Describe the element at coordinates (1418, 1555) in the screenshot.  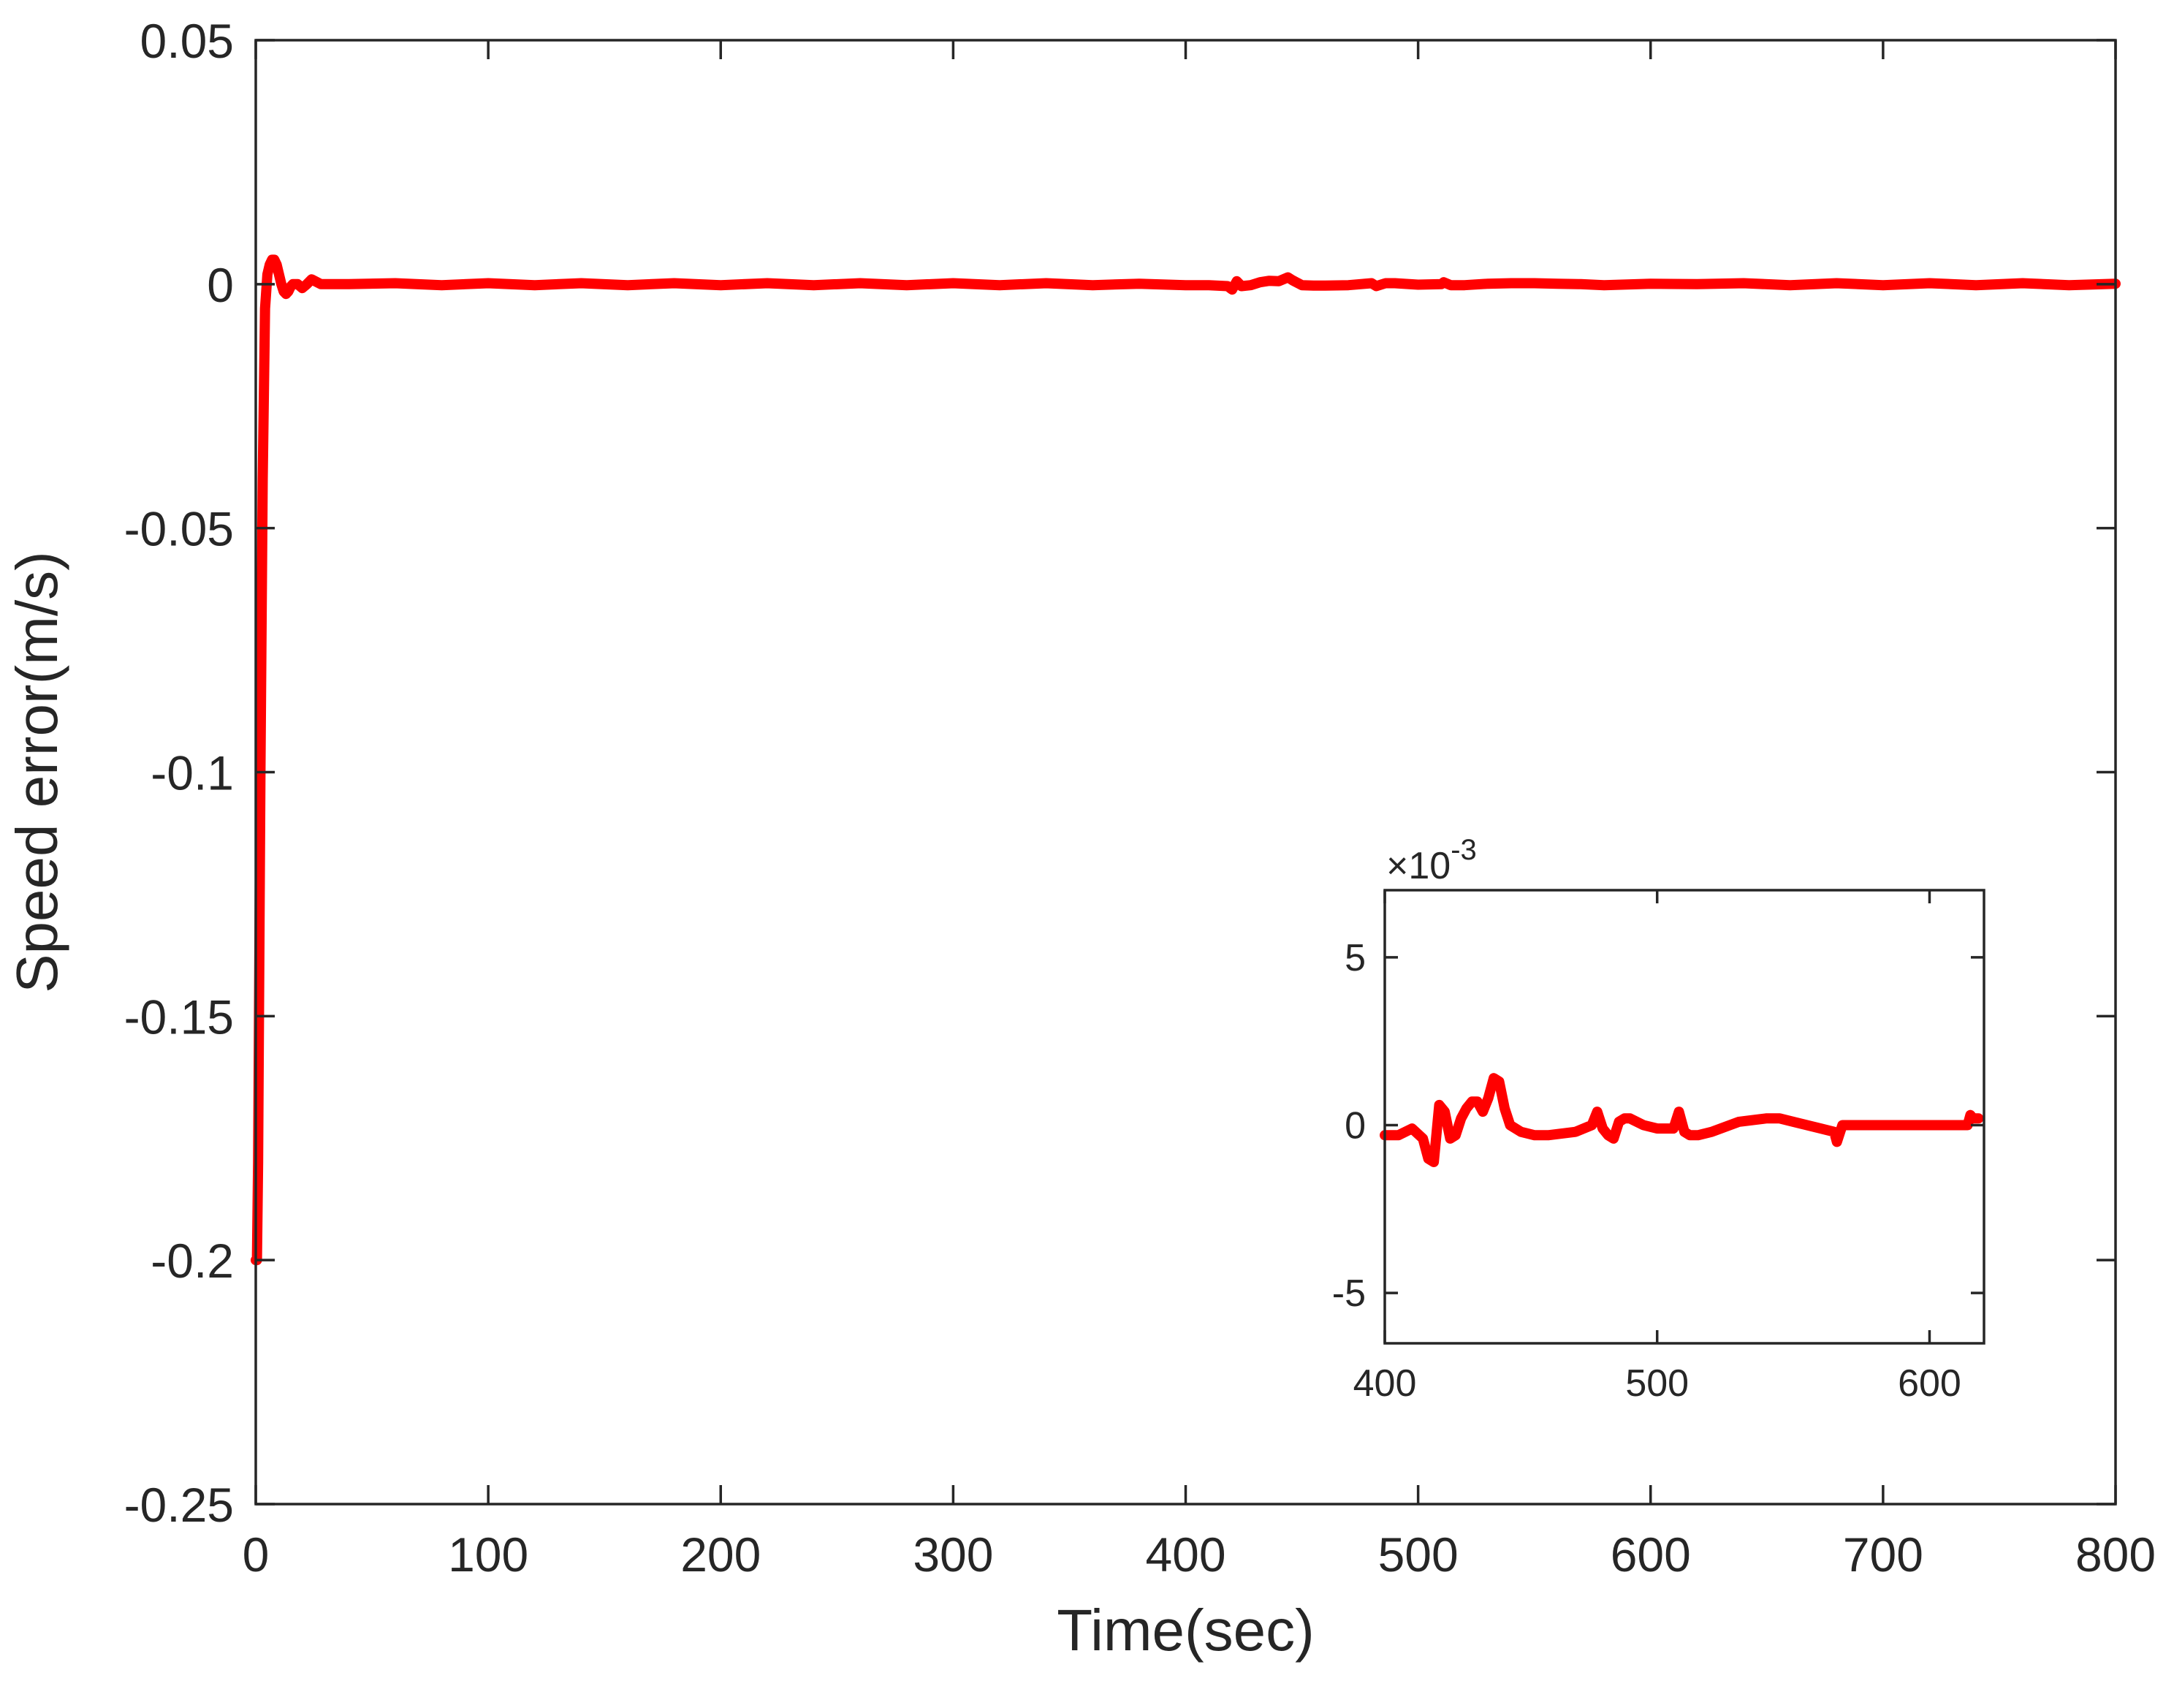
I see `main-x-tick-label: 500` at that location.